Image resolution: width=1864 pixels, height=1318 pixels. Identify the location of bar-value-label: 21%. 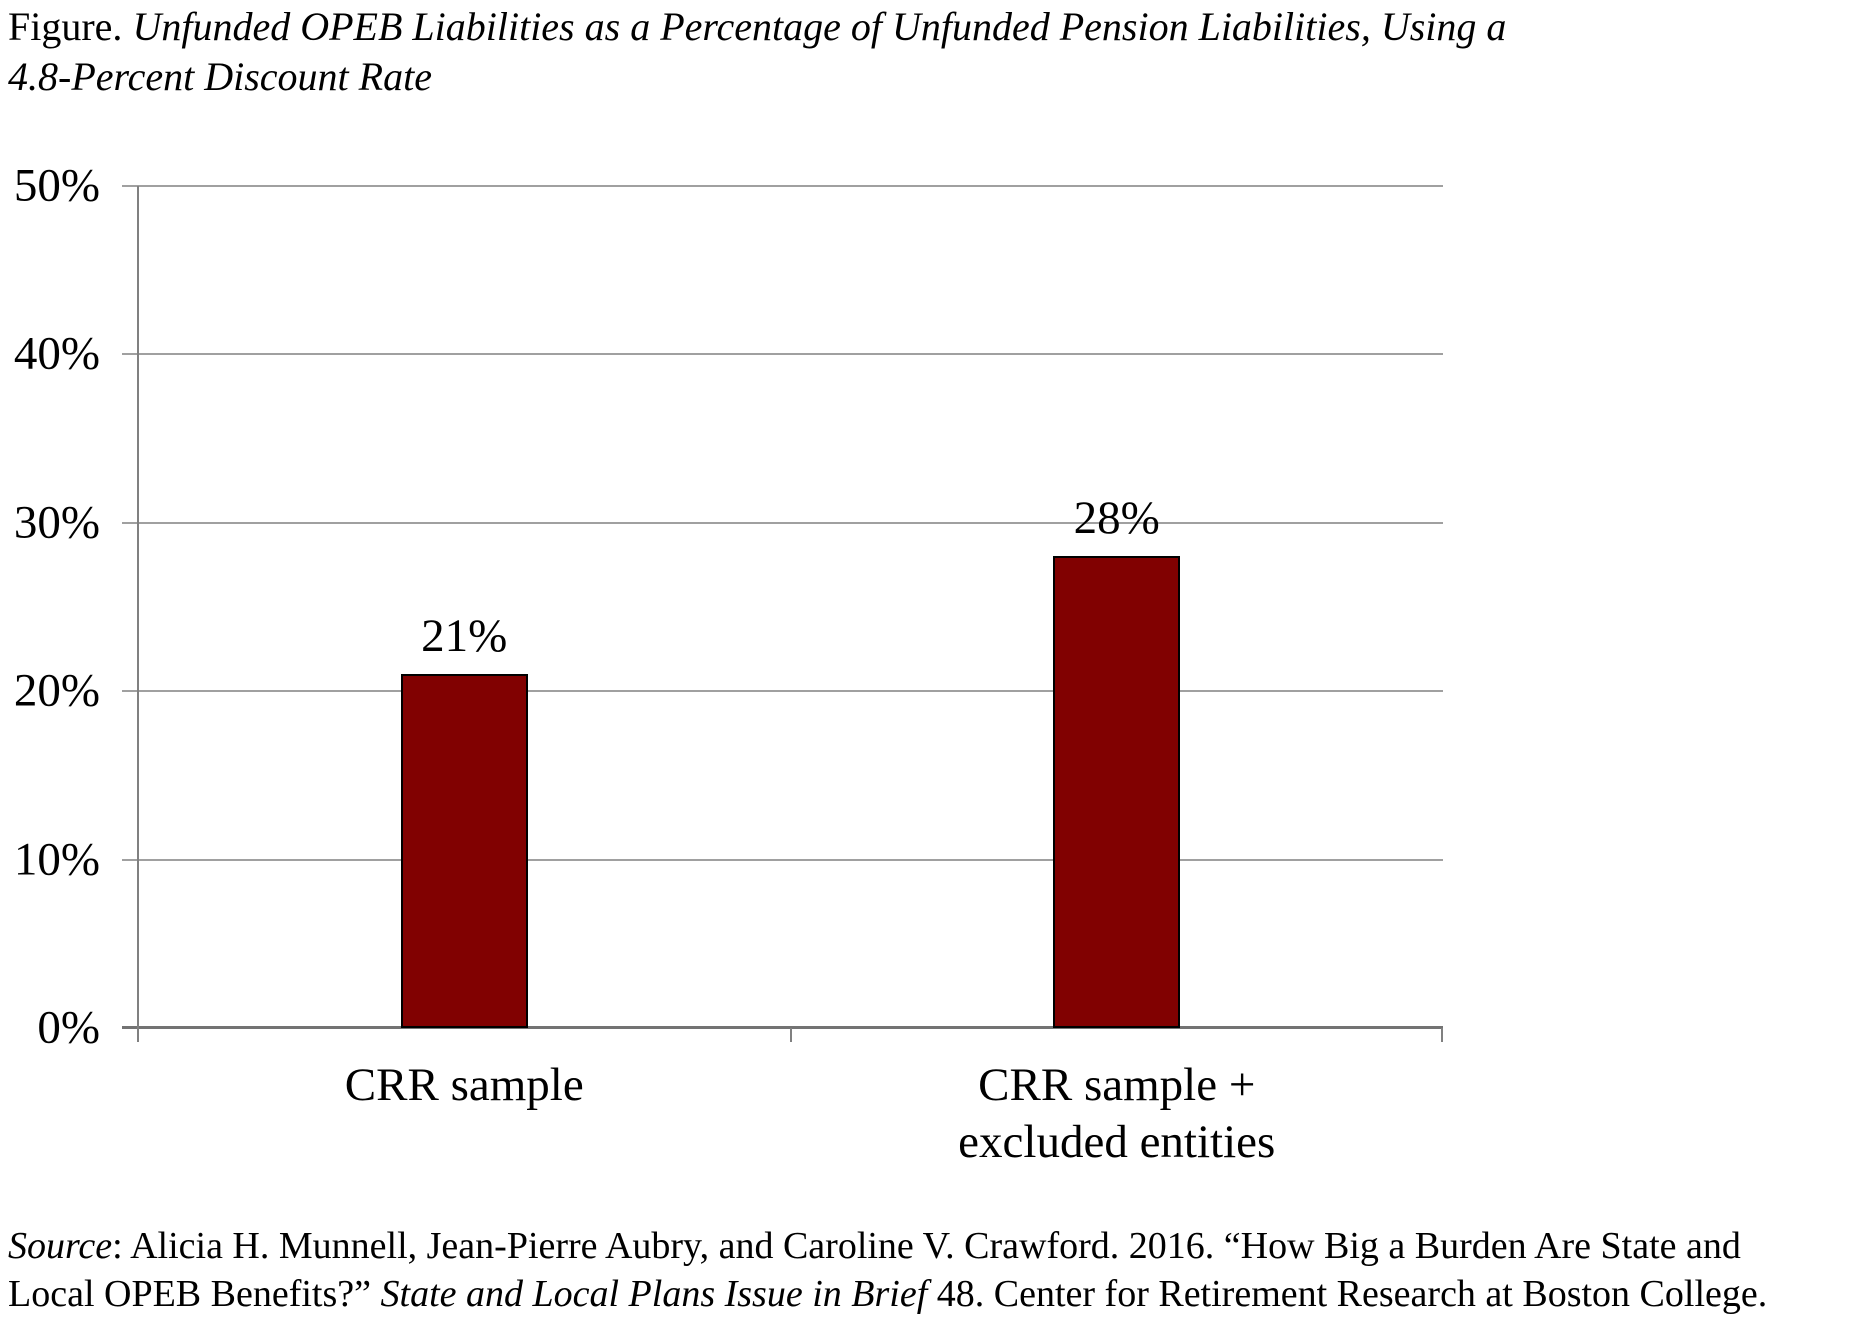
(464, 636).